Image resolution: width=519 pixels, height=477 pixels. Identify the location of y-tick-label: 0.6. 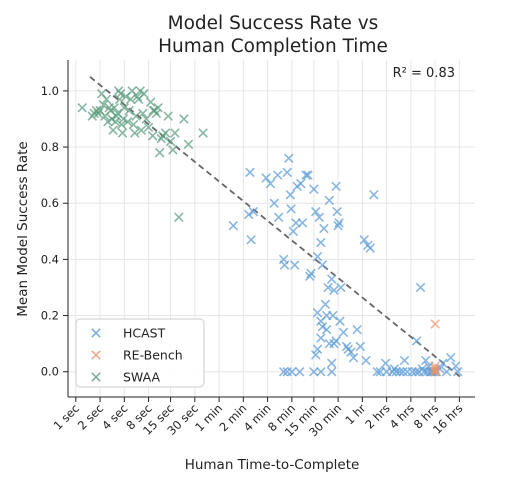
(50, 203).